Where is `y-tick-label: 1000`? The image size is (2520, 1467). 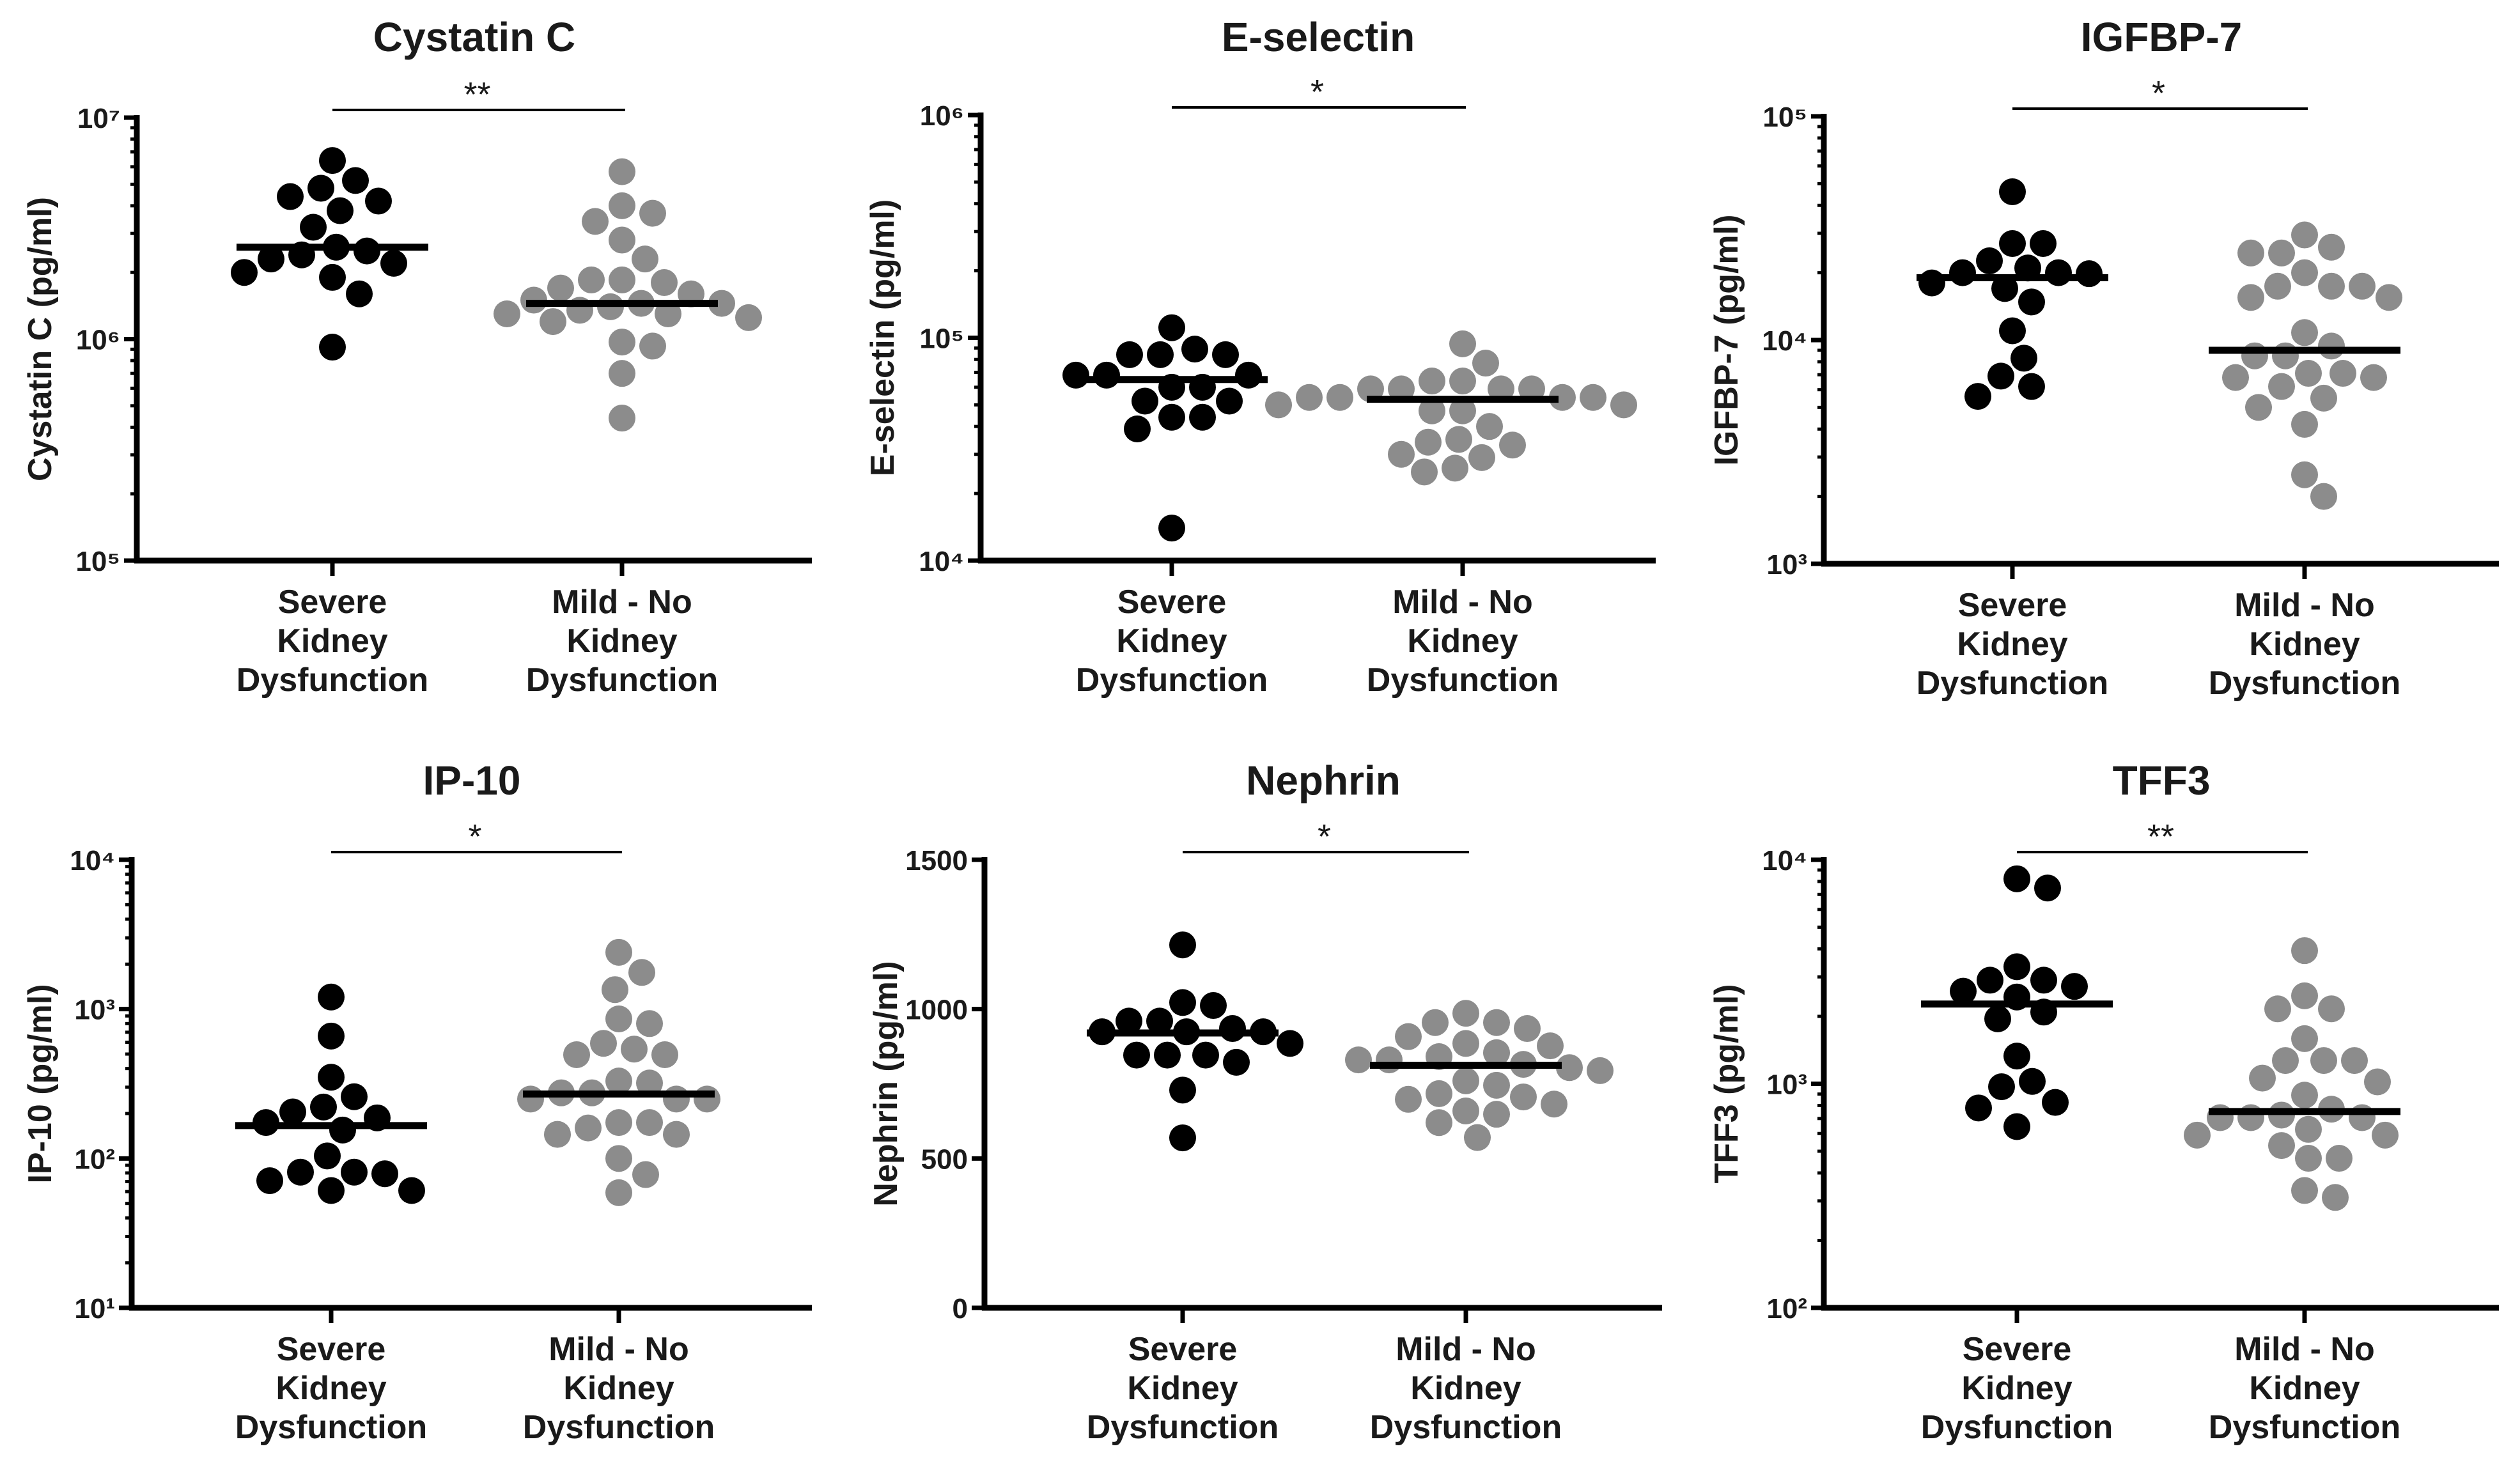
y-tick-label: 1000 is located at coordinates (936, 1010).